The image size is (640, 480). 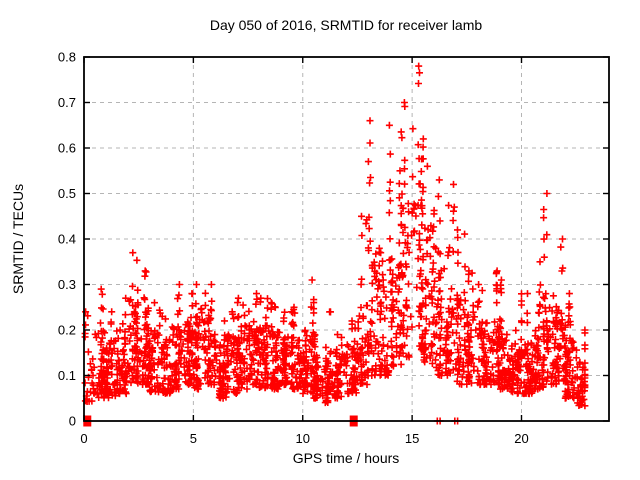 I want to click on y-tick-label: 0.4, so click(x=67, y=239).